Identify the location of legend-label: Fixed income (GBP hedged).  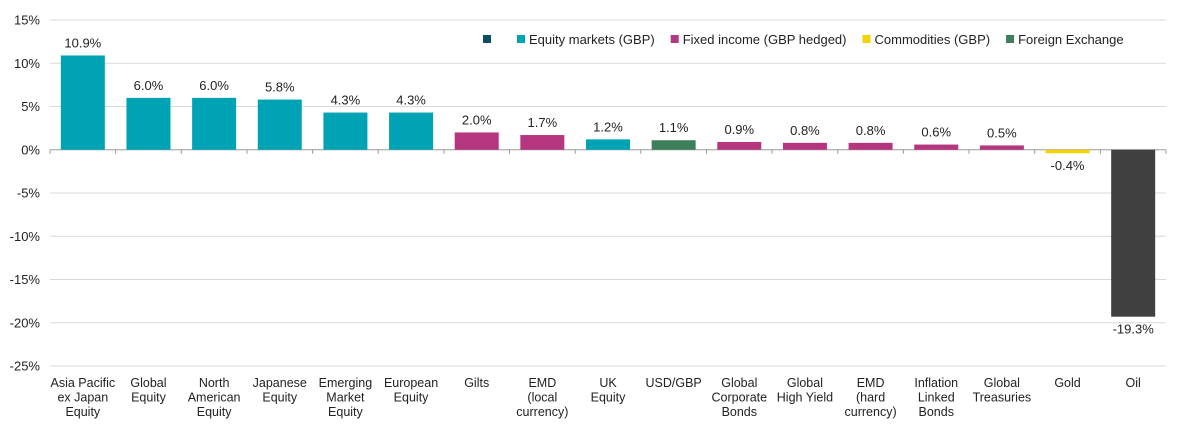
(765, 39).